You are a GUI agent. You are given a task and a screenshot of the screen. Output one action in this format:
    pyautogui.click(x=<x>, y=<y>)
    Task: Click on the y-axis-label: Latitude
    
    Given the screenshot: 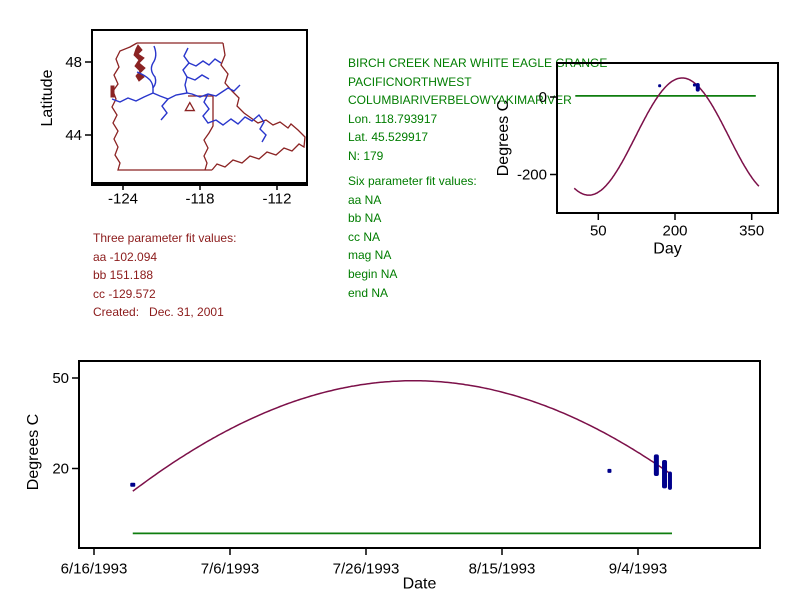 What is the action you would take?
    pyautogui.click(x=47, y=97)
    